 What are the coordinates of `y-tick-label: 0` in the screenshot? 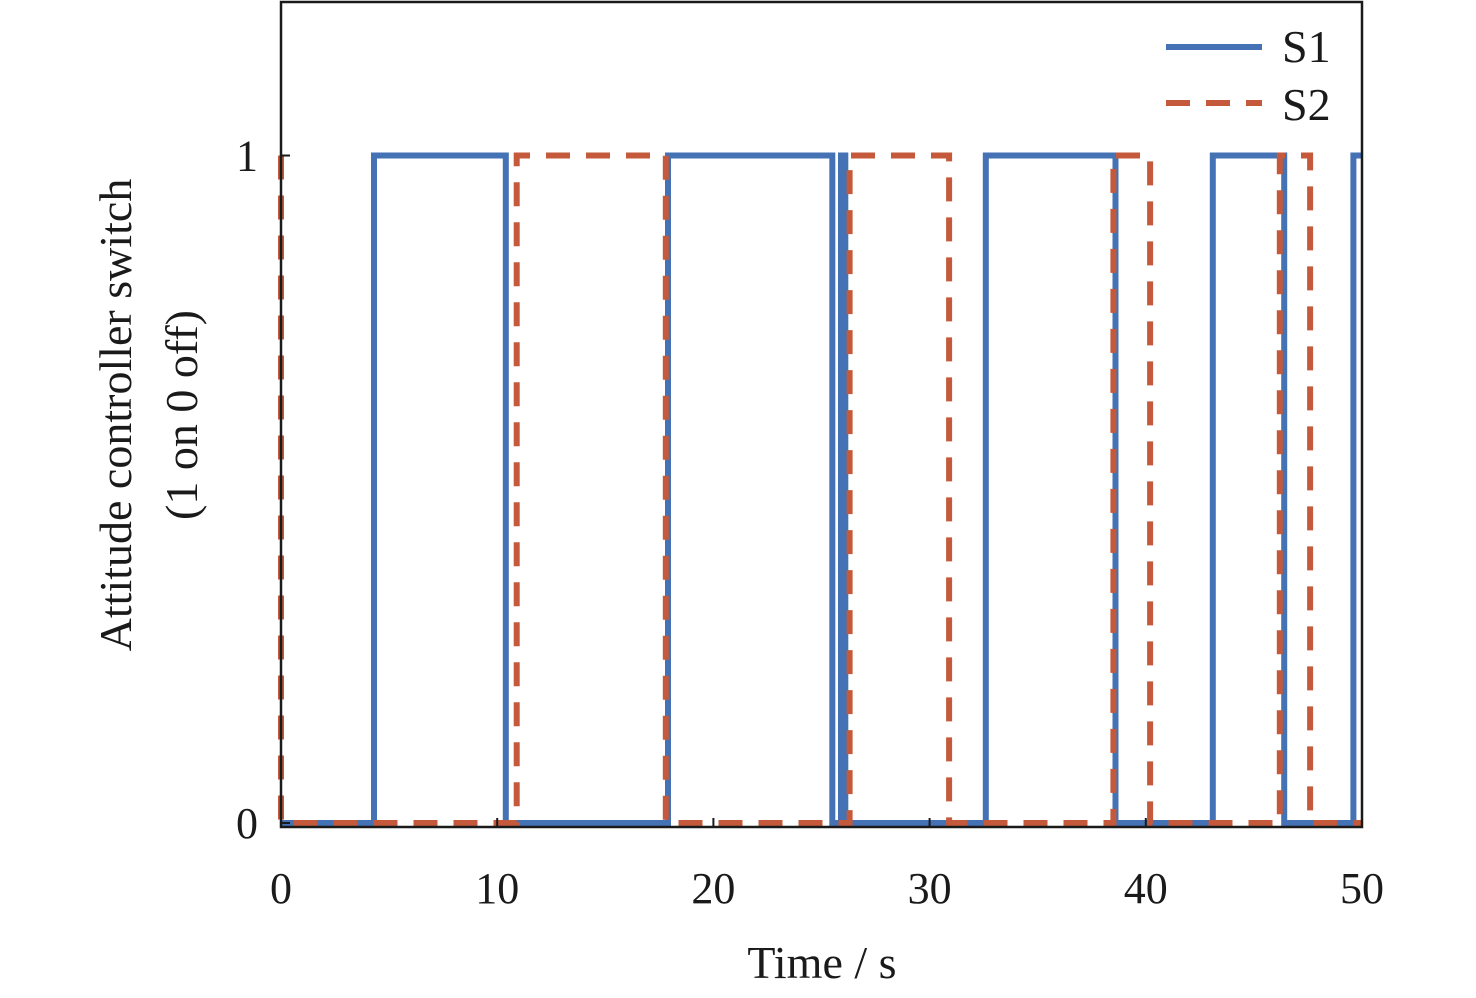 It's located at (247, 823).